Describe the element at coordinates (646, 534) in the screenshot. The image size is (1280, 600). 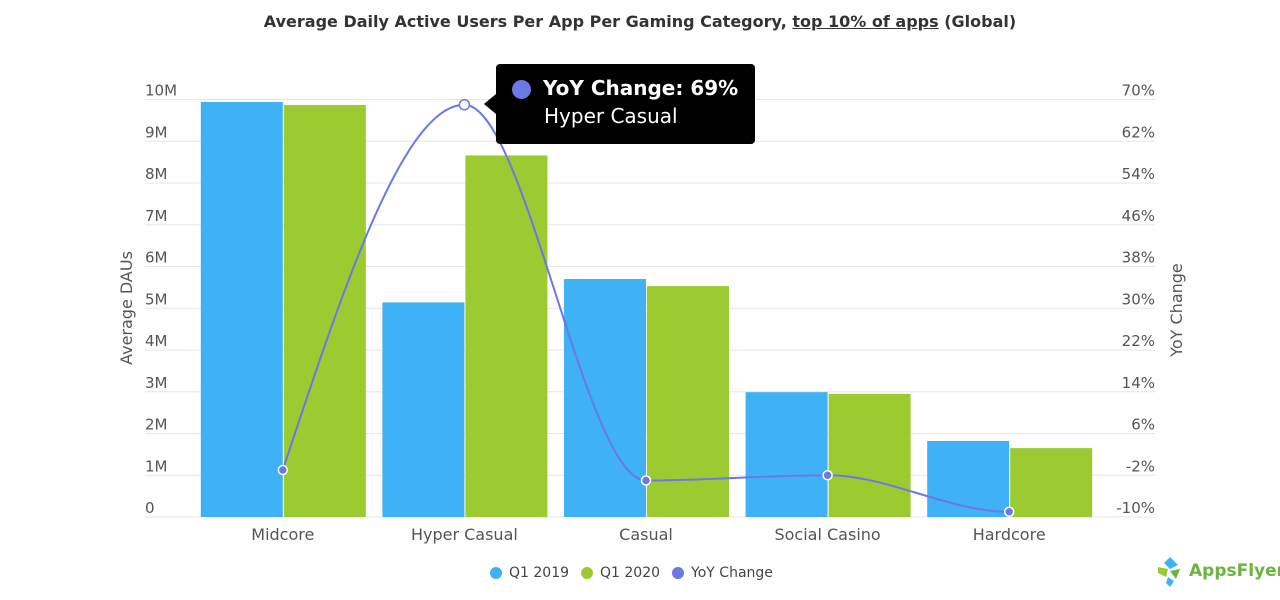
I see `x-tick-label: Casual` at that location.